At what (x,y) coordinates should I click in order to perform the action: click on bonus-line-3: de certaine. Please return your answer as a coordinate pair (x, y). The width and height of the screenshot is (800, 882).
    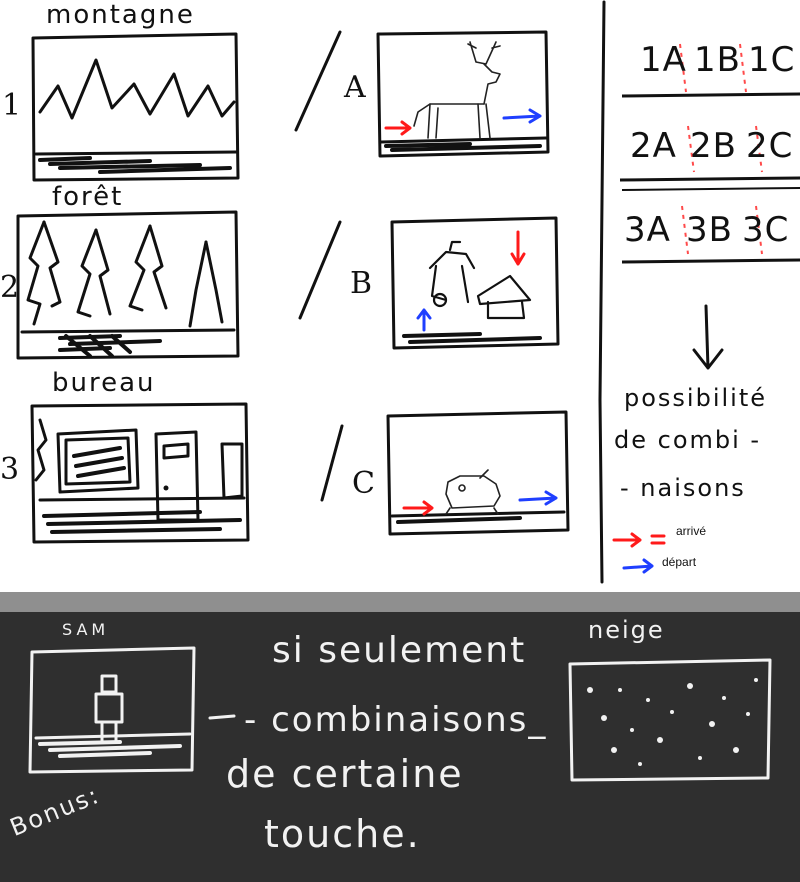
    Looking at the image, I should click on (345, 774).